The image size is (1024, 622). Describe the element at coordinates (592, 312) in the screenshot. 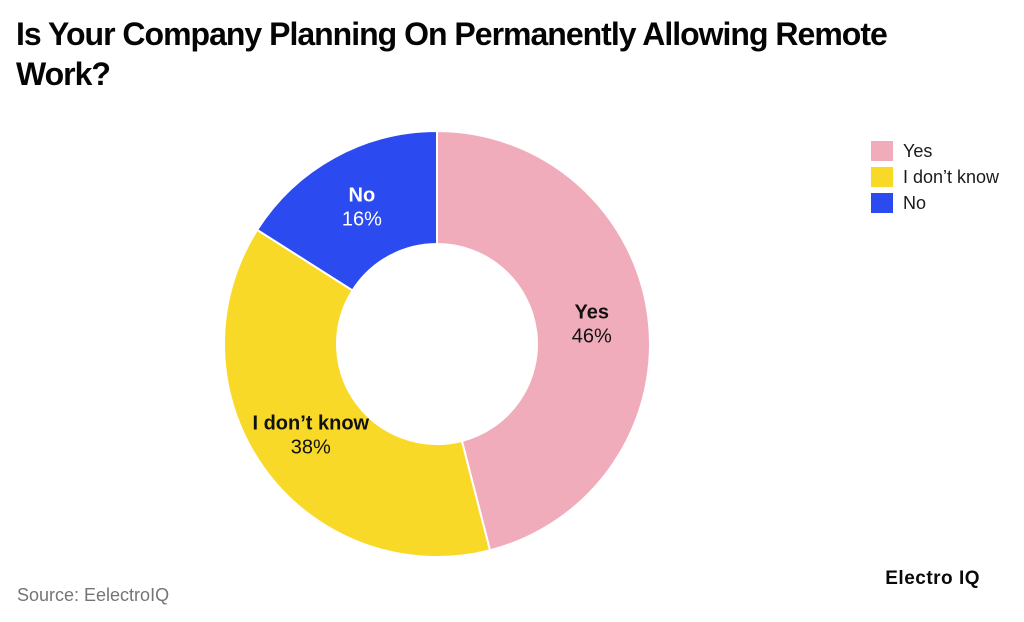

I see `slice-label-yes: Yes` at that location.